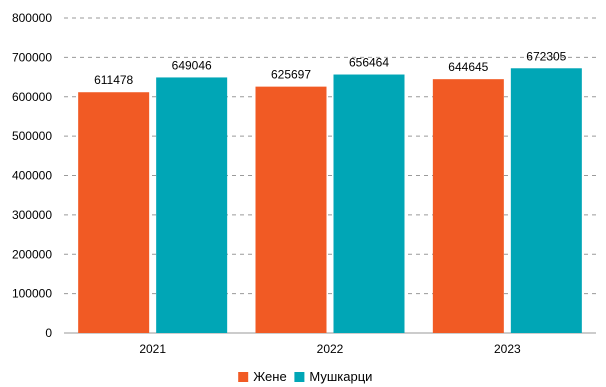 The height and width of the screenshot is (387, 606). Describe the element at coordinates (113, 80) in the screenshot. I see `data-label: 611478` at that location.